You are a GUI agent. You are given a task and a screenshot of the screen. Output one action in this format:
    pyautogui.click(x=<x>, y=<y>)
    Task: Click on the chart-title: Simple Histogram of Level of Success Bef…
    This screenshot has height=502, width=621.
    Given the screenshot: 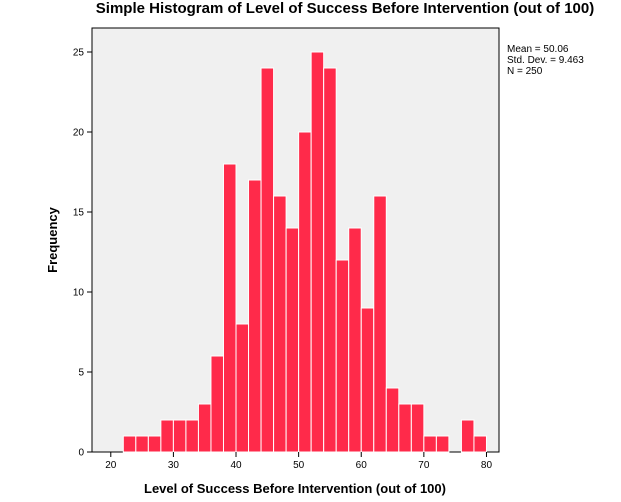 What is the action you would take?
    pyautogui.click(x=345, y=8)
    